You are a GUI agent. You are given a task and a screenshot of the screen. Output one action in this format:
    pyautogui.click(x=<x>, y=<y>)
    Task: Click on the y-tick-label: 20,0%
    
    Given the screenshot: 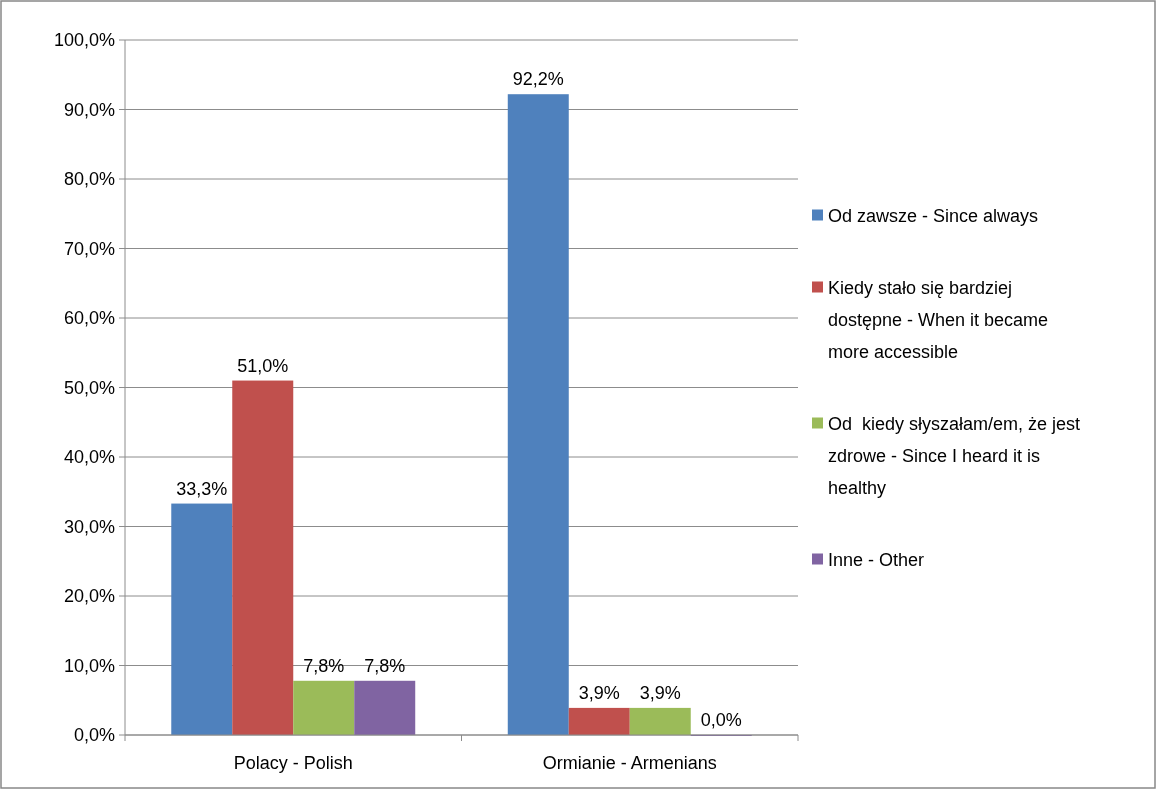 What is the action you would take?
    pyautogui.click(x=89, y=596)
    